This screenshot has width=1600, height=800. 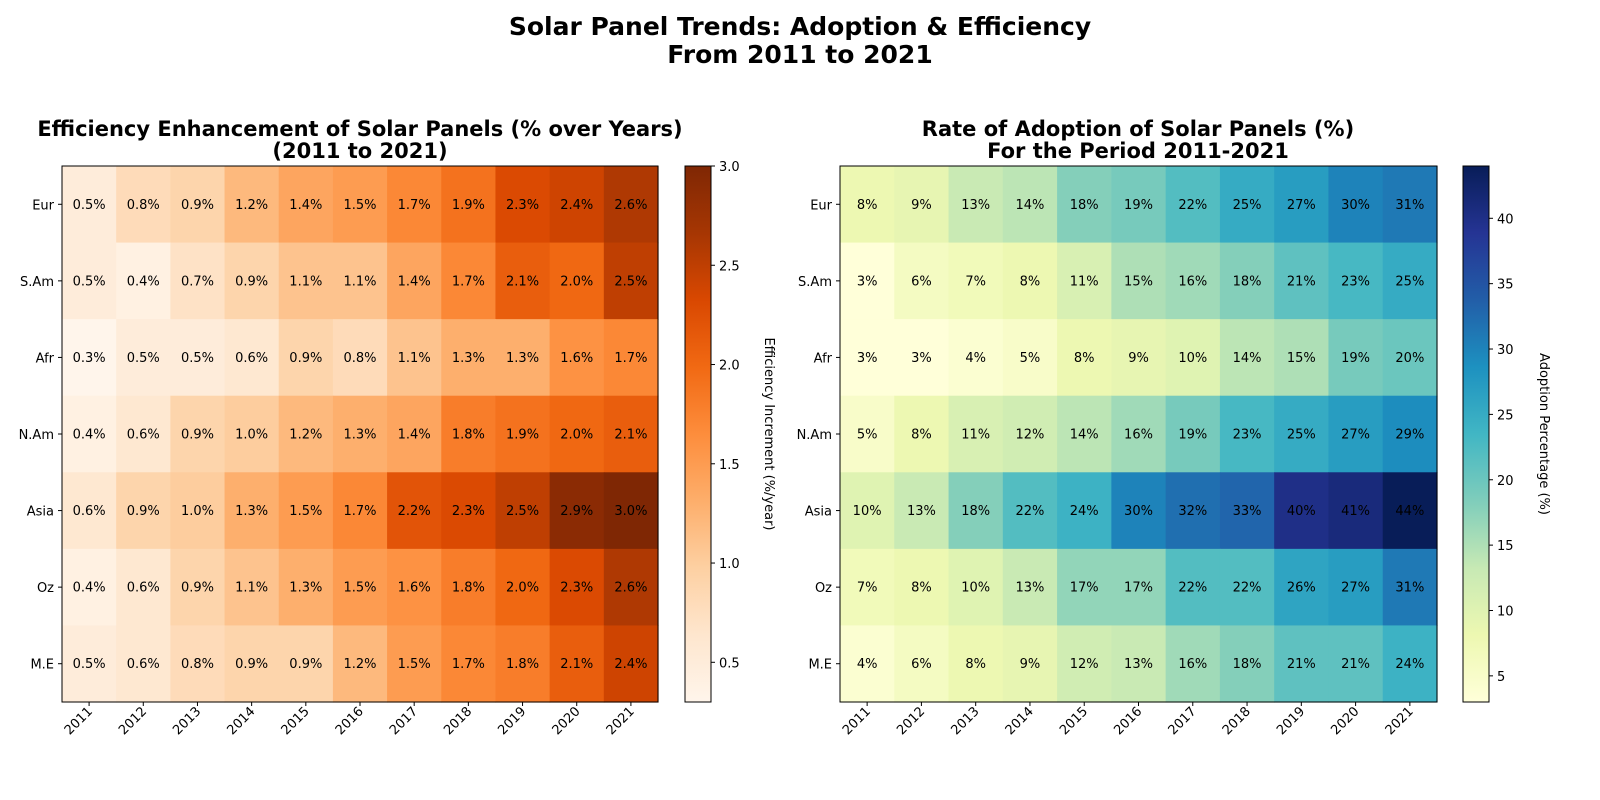 I want to click on subplot-title-line2: For the Period 2011-2021, so click(x=1138, y=151).